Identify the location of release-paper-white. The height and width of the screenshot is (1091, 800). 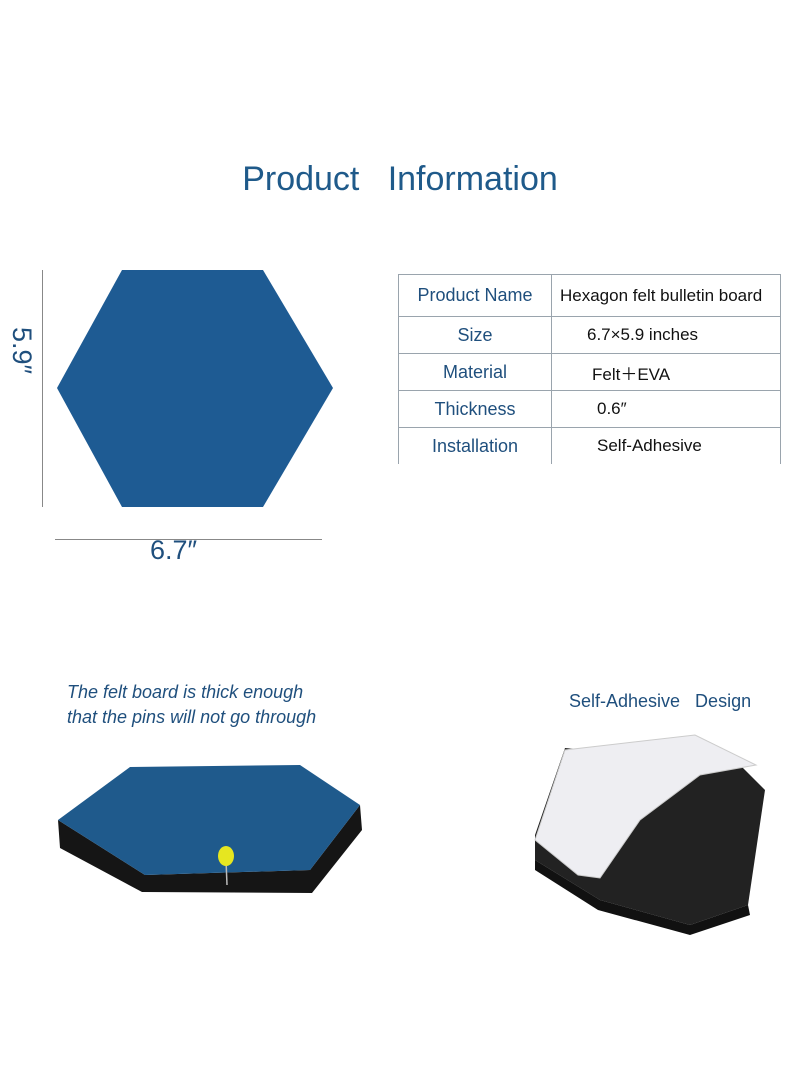
(646, 806).